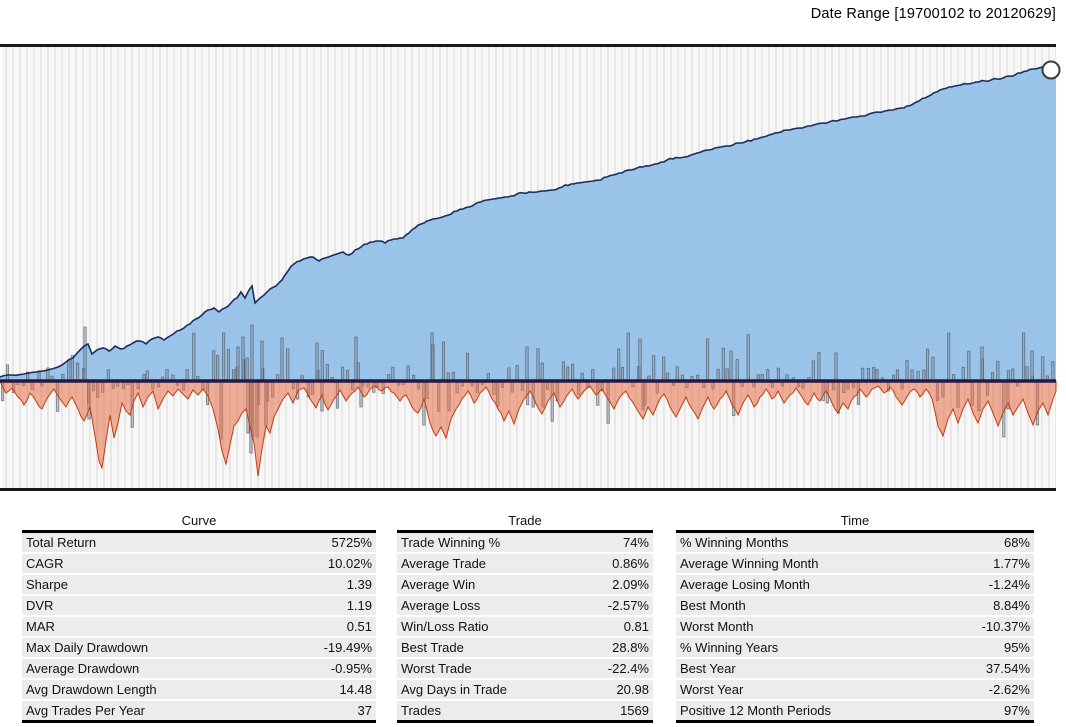  Describe the element at coordinates (47, 584) in the screenshot. I see `row-label: Sharpe` at that location.